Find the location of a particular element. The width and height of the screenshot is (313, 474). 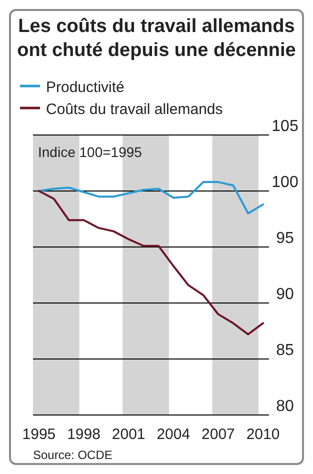

x-tick-label: 2001 is located at coordinates (129, 434).